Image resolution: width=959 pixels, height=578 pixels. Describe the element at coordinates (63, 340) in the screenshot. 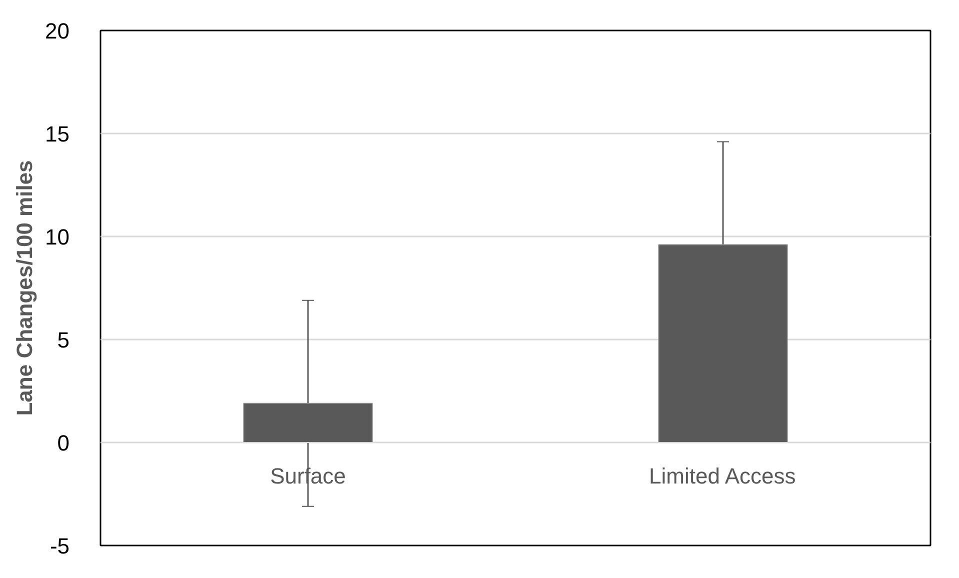

I see `y-tick-label: 5` at that location.